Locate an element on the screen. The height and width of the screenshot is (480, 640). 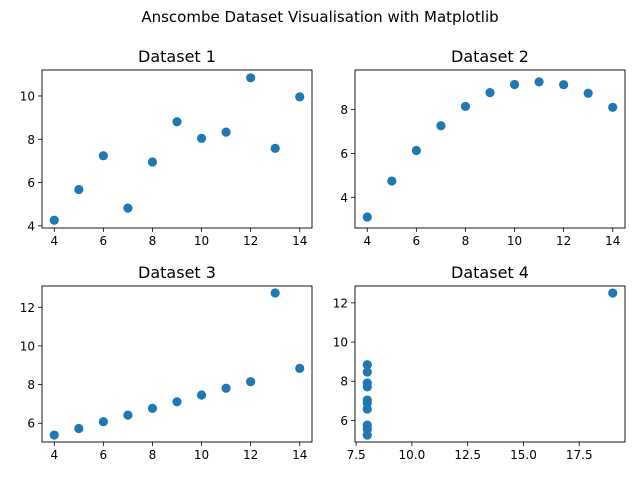
x-tick-label: 12.5 is located at coordinates (467, 455).